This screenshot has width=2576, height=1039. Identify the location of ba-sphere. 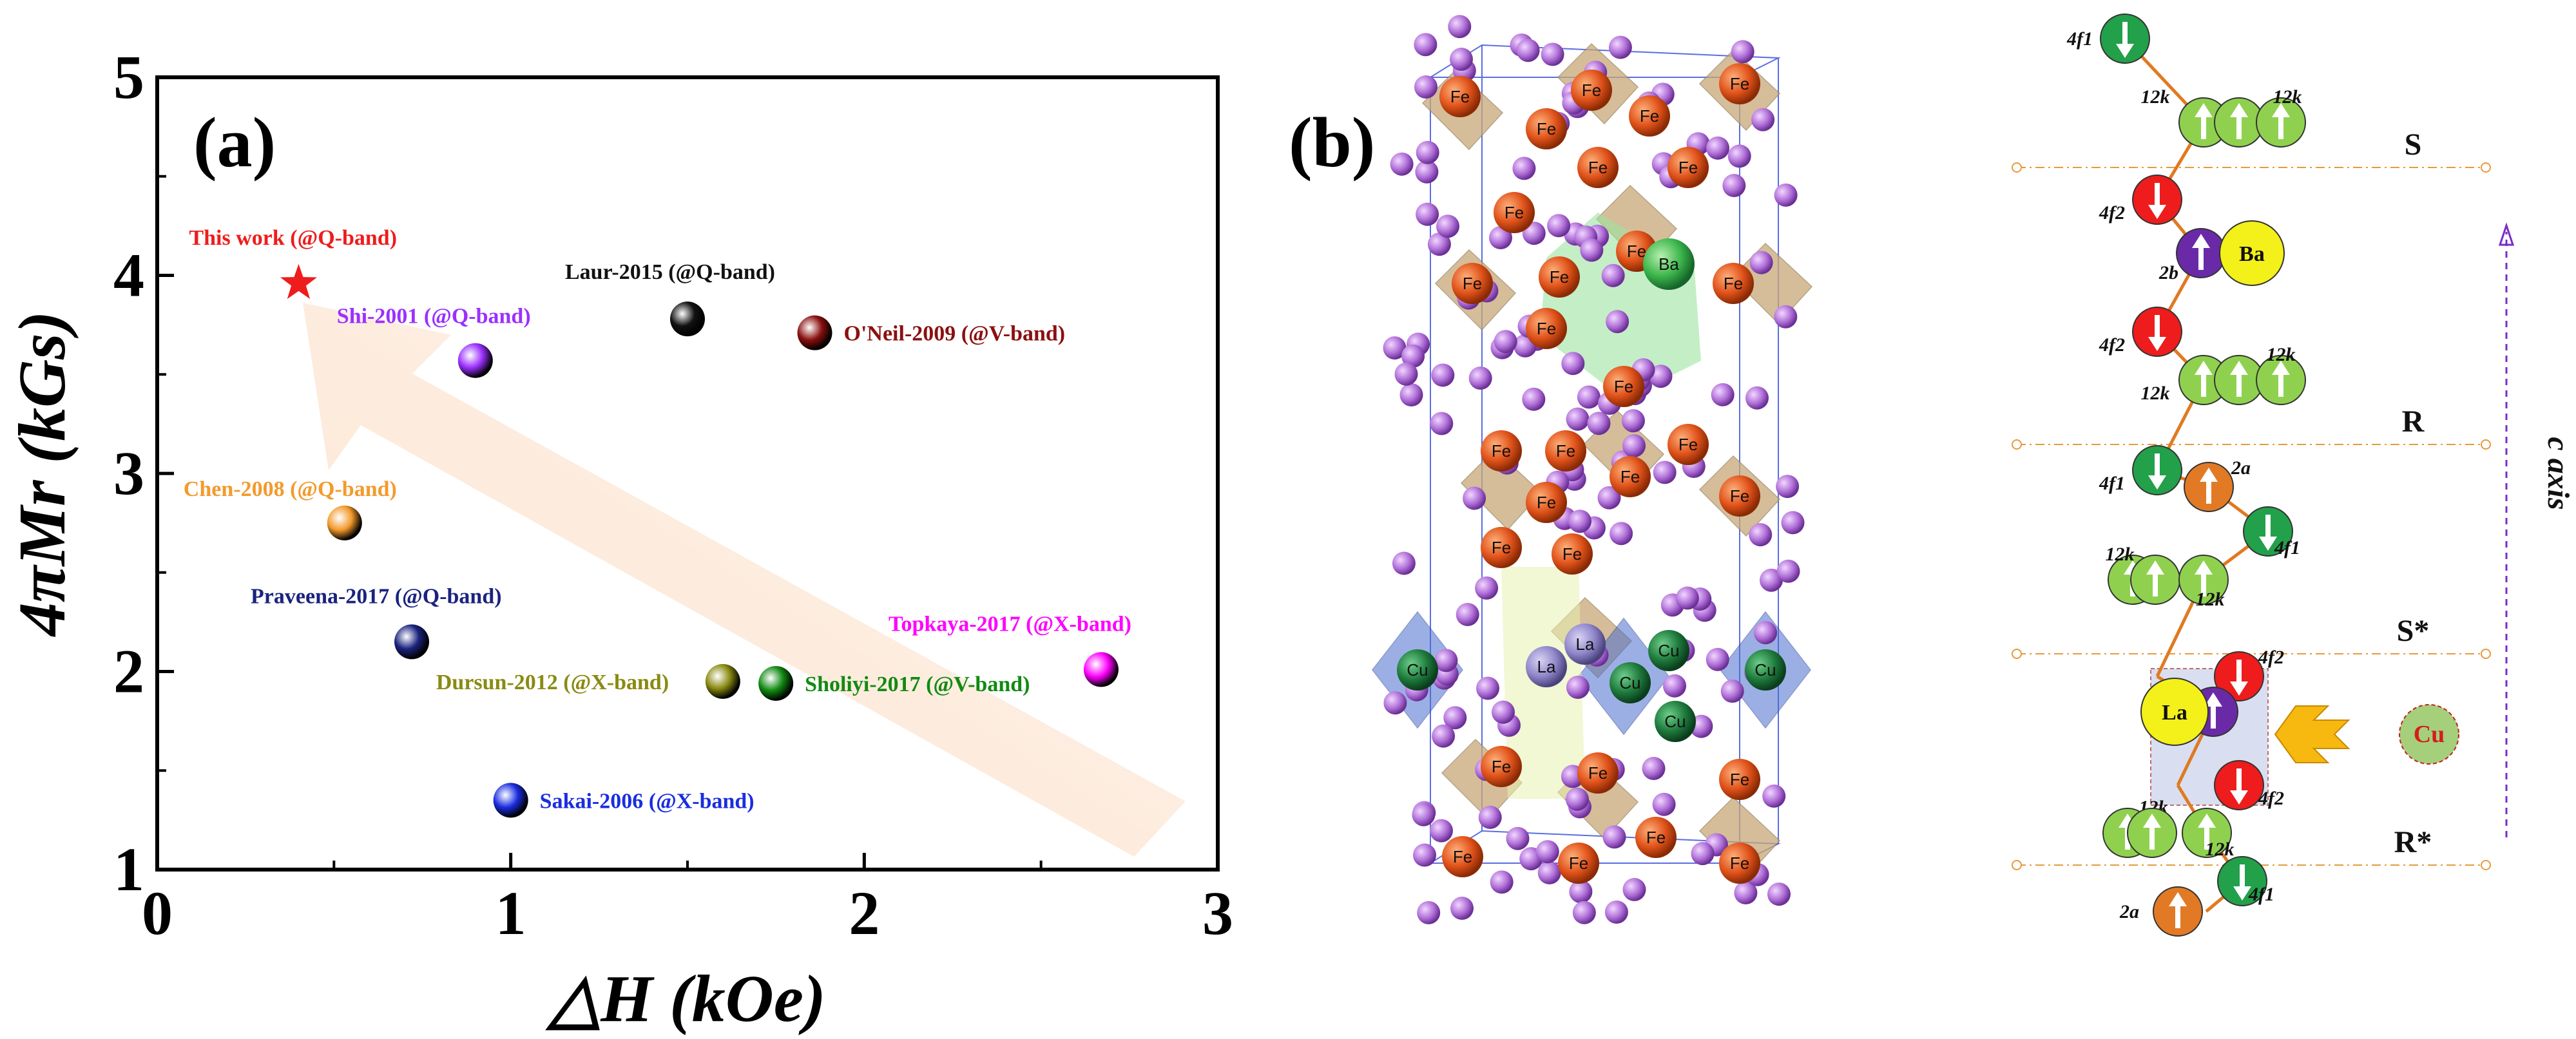
(2252, 253).